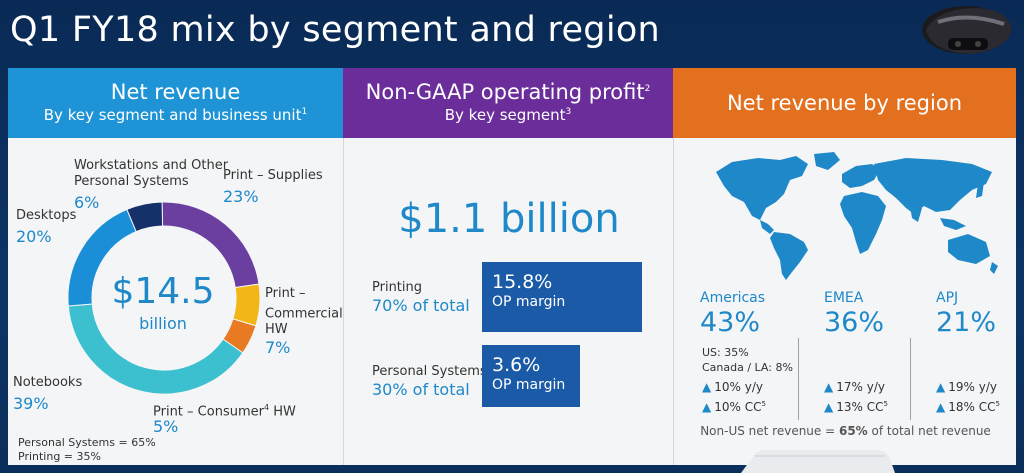 This screenshot has height=473, width=1024. I want to click on op-profit-subtitle: By key segment3, so click(508, 115).